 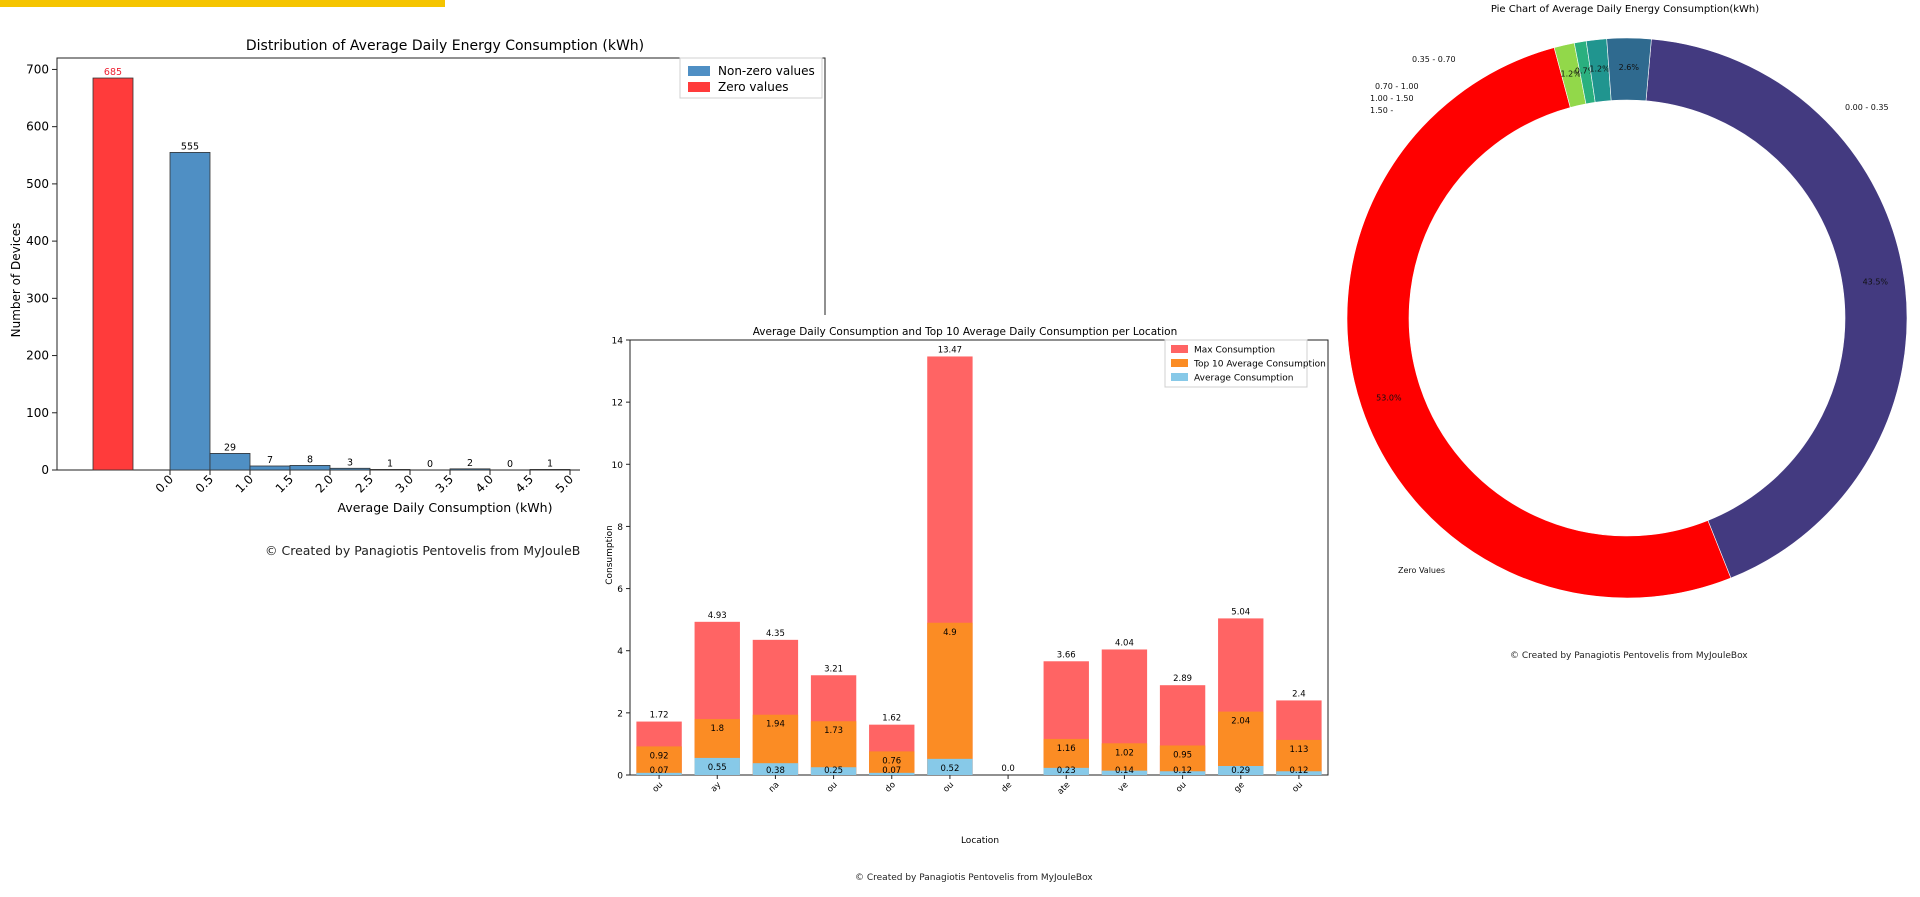 I want to click on x-tick-label: 3.0, so click(x=404, y=483).